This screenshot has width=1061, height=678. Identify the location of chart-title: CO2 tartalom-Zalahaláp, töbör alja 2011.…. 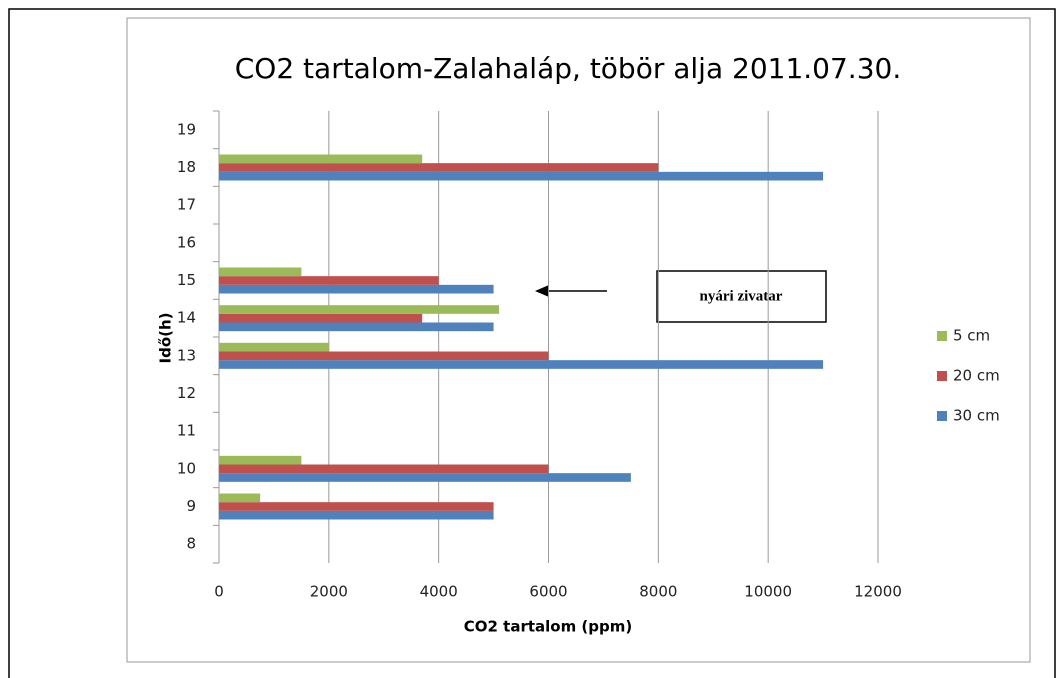
(568, 68).